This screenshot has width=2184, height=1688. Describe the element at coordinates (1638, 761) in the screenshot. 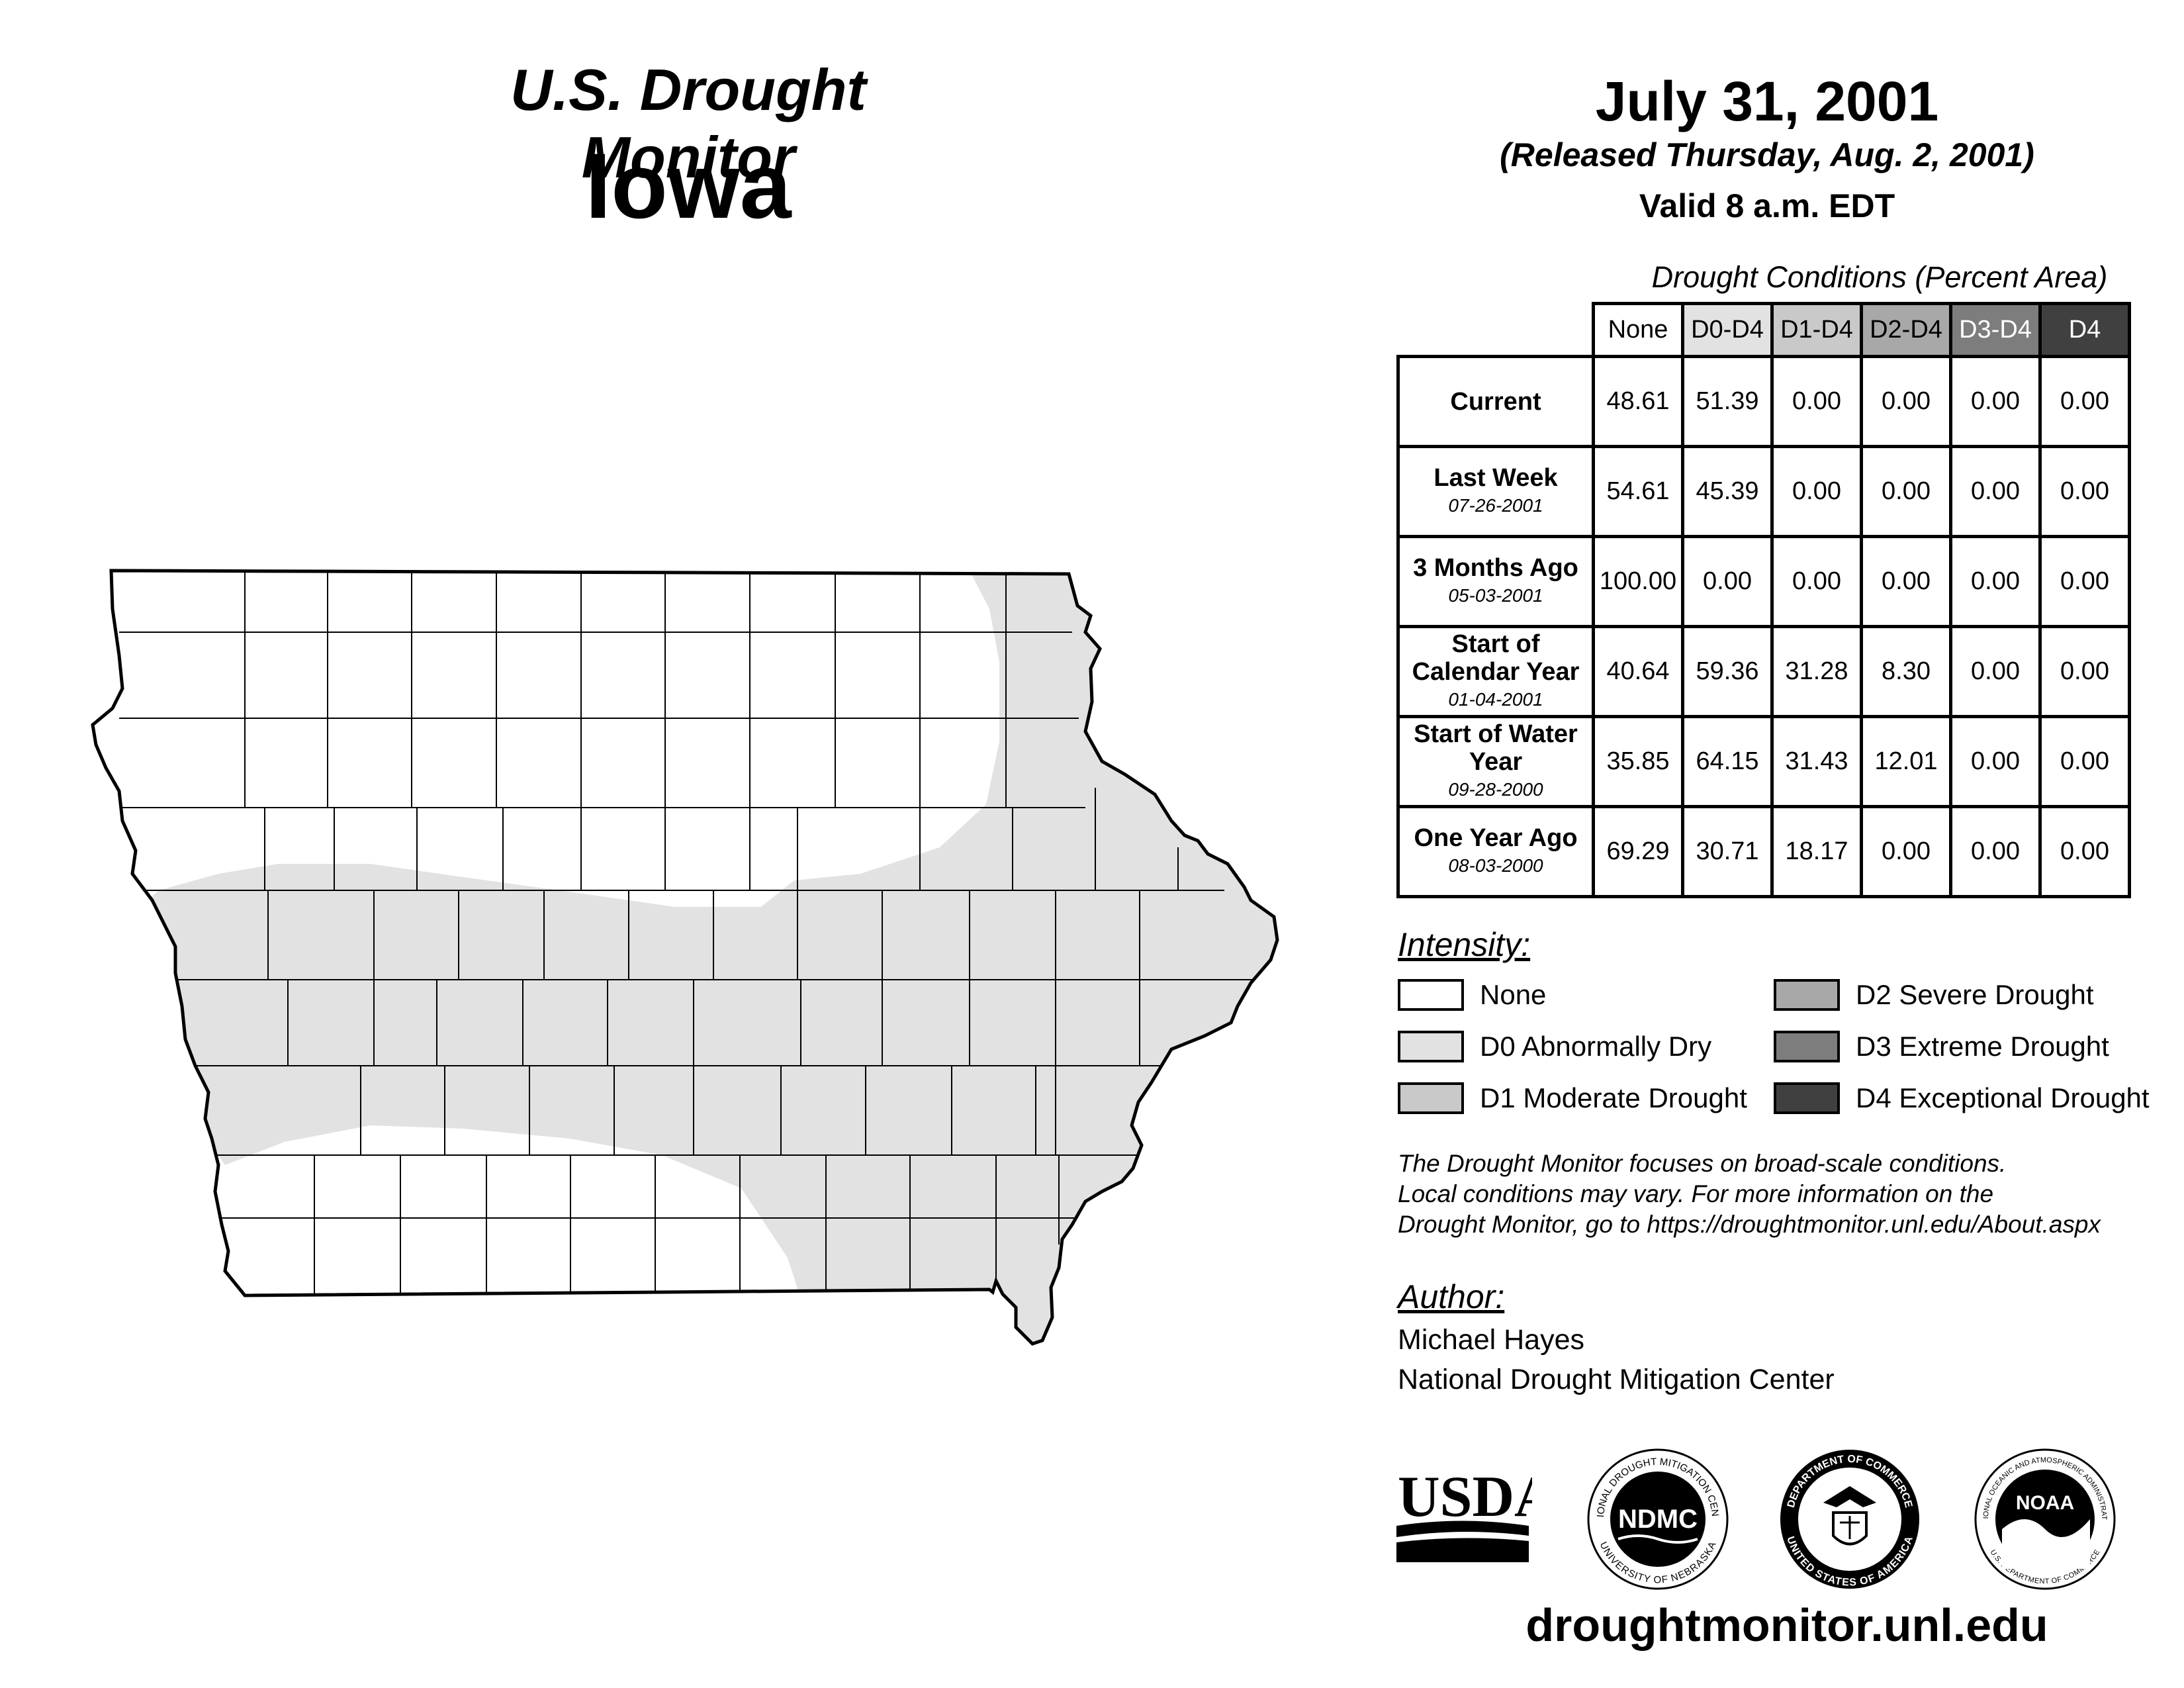

I see `table-cell: 35.85` at that location.